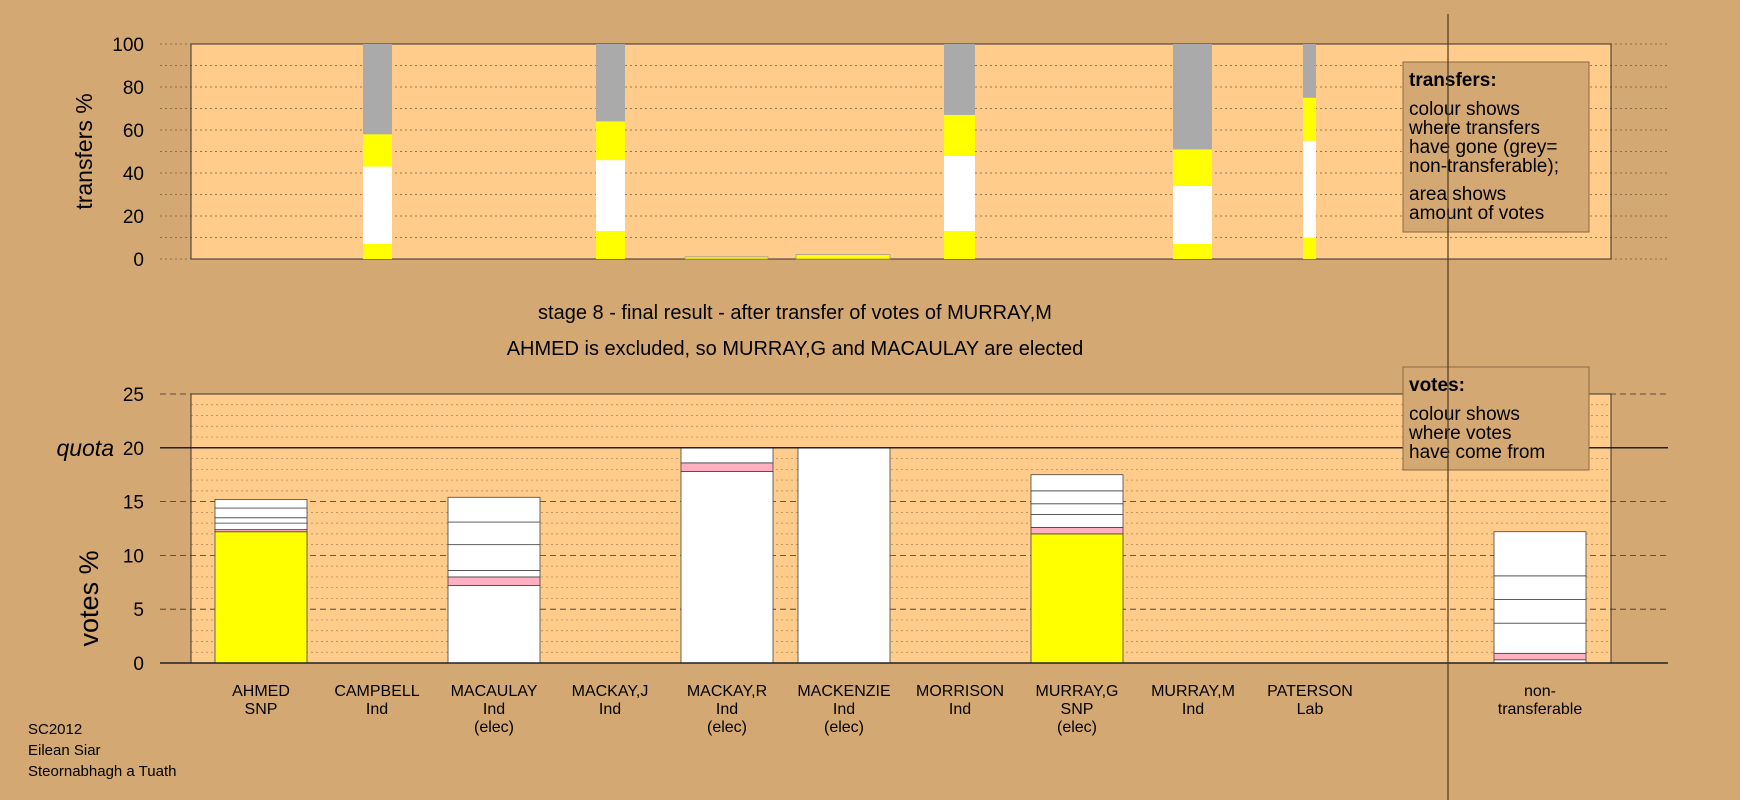 The height and width of the screenshot is (800, 1740). I want to click on category-label: MACAULAY, so click(494, 691).